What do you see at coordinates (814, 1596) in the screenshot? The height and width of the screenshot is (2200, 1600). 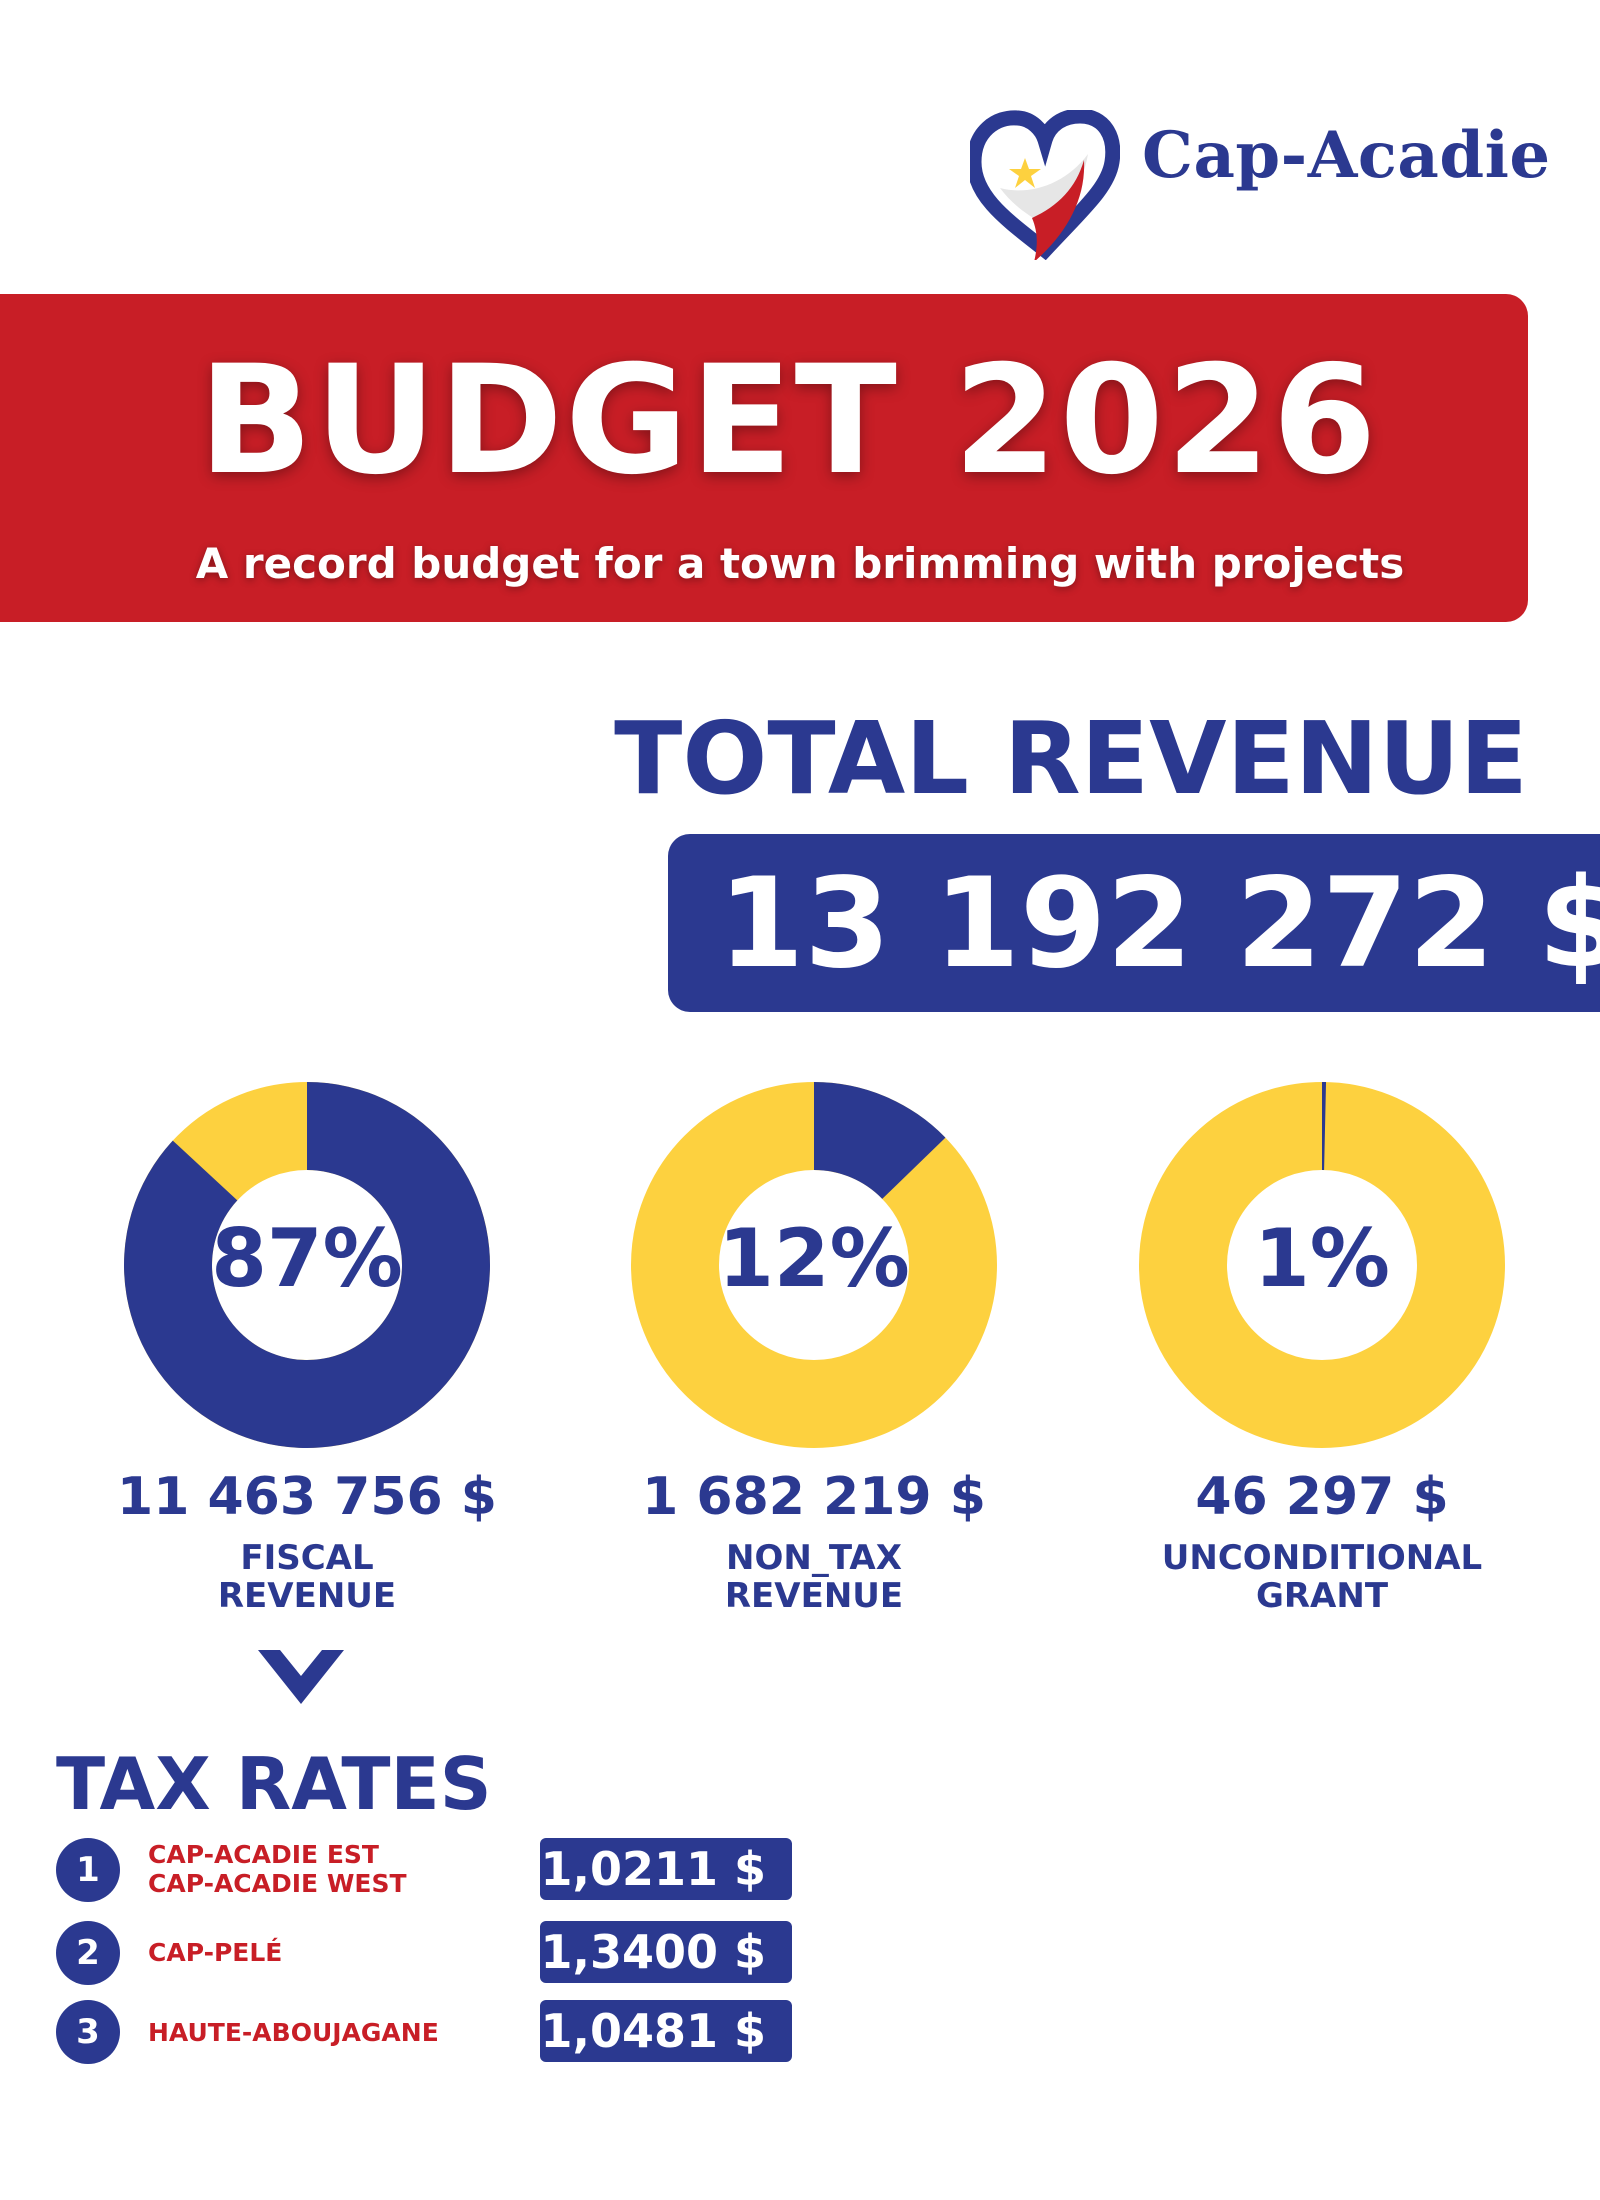 I see `non-tax-revenue-label-line2: REVENUE` at bounding box center [814, 1596].